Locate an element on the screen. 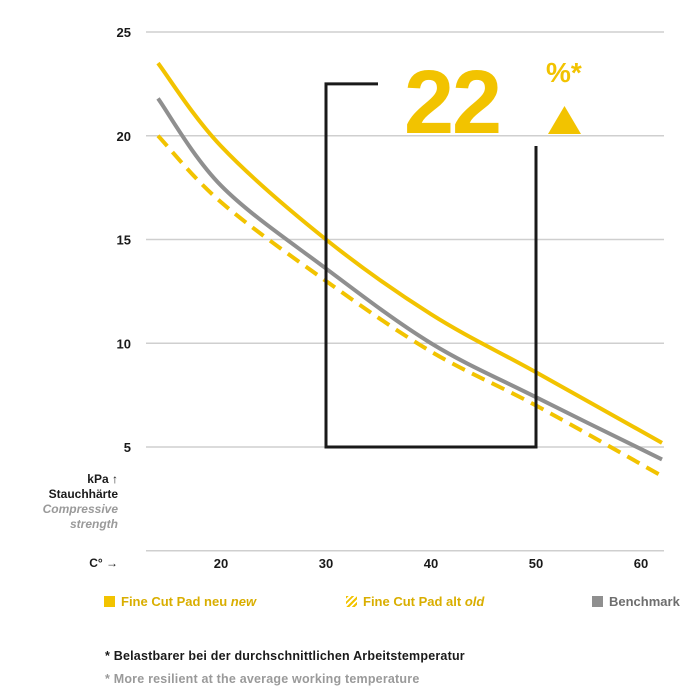 This screenshot has height=700, width=700. highlight-unit: %* is located at coordinates (564, 72).